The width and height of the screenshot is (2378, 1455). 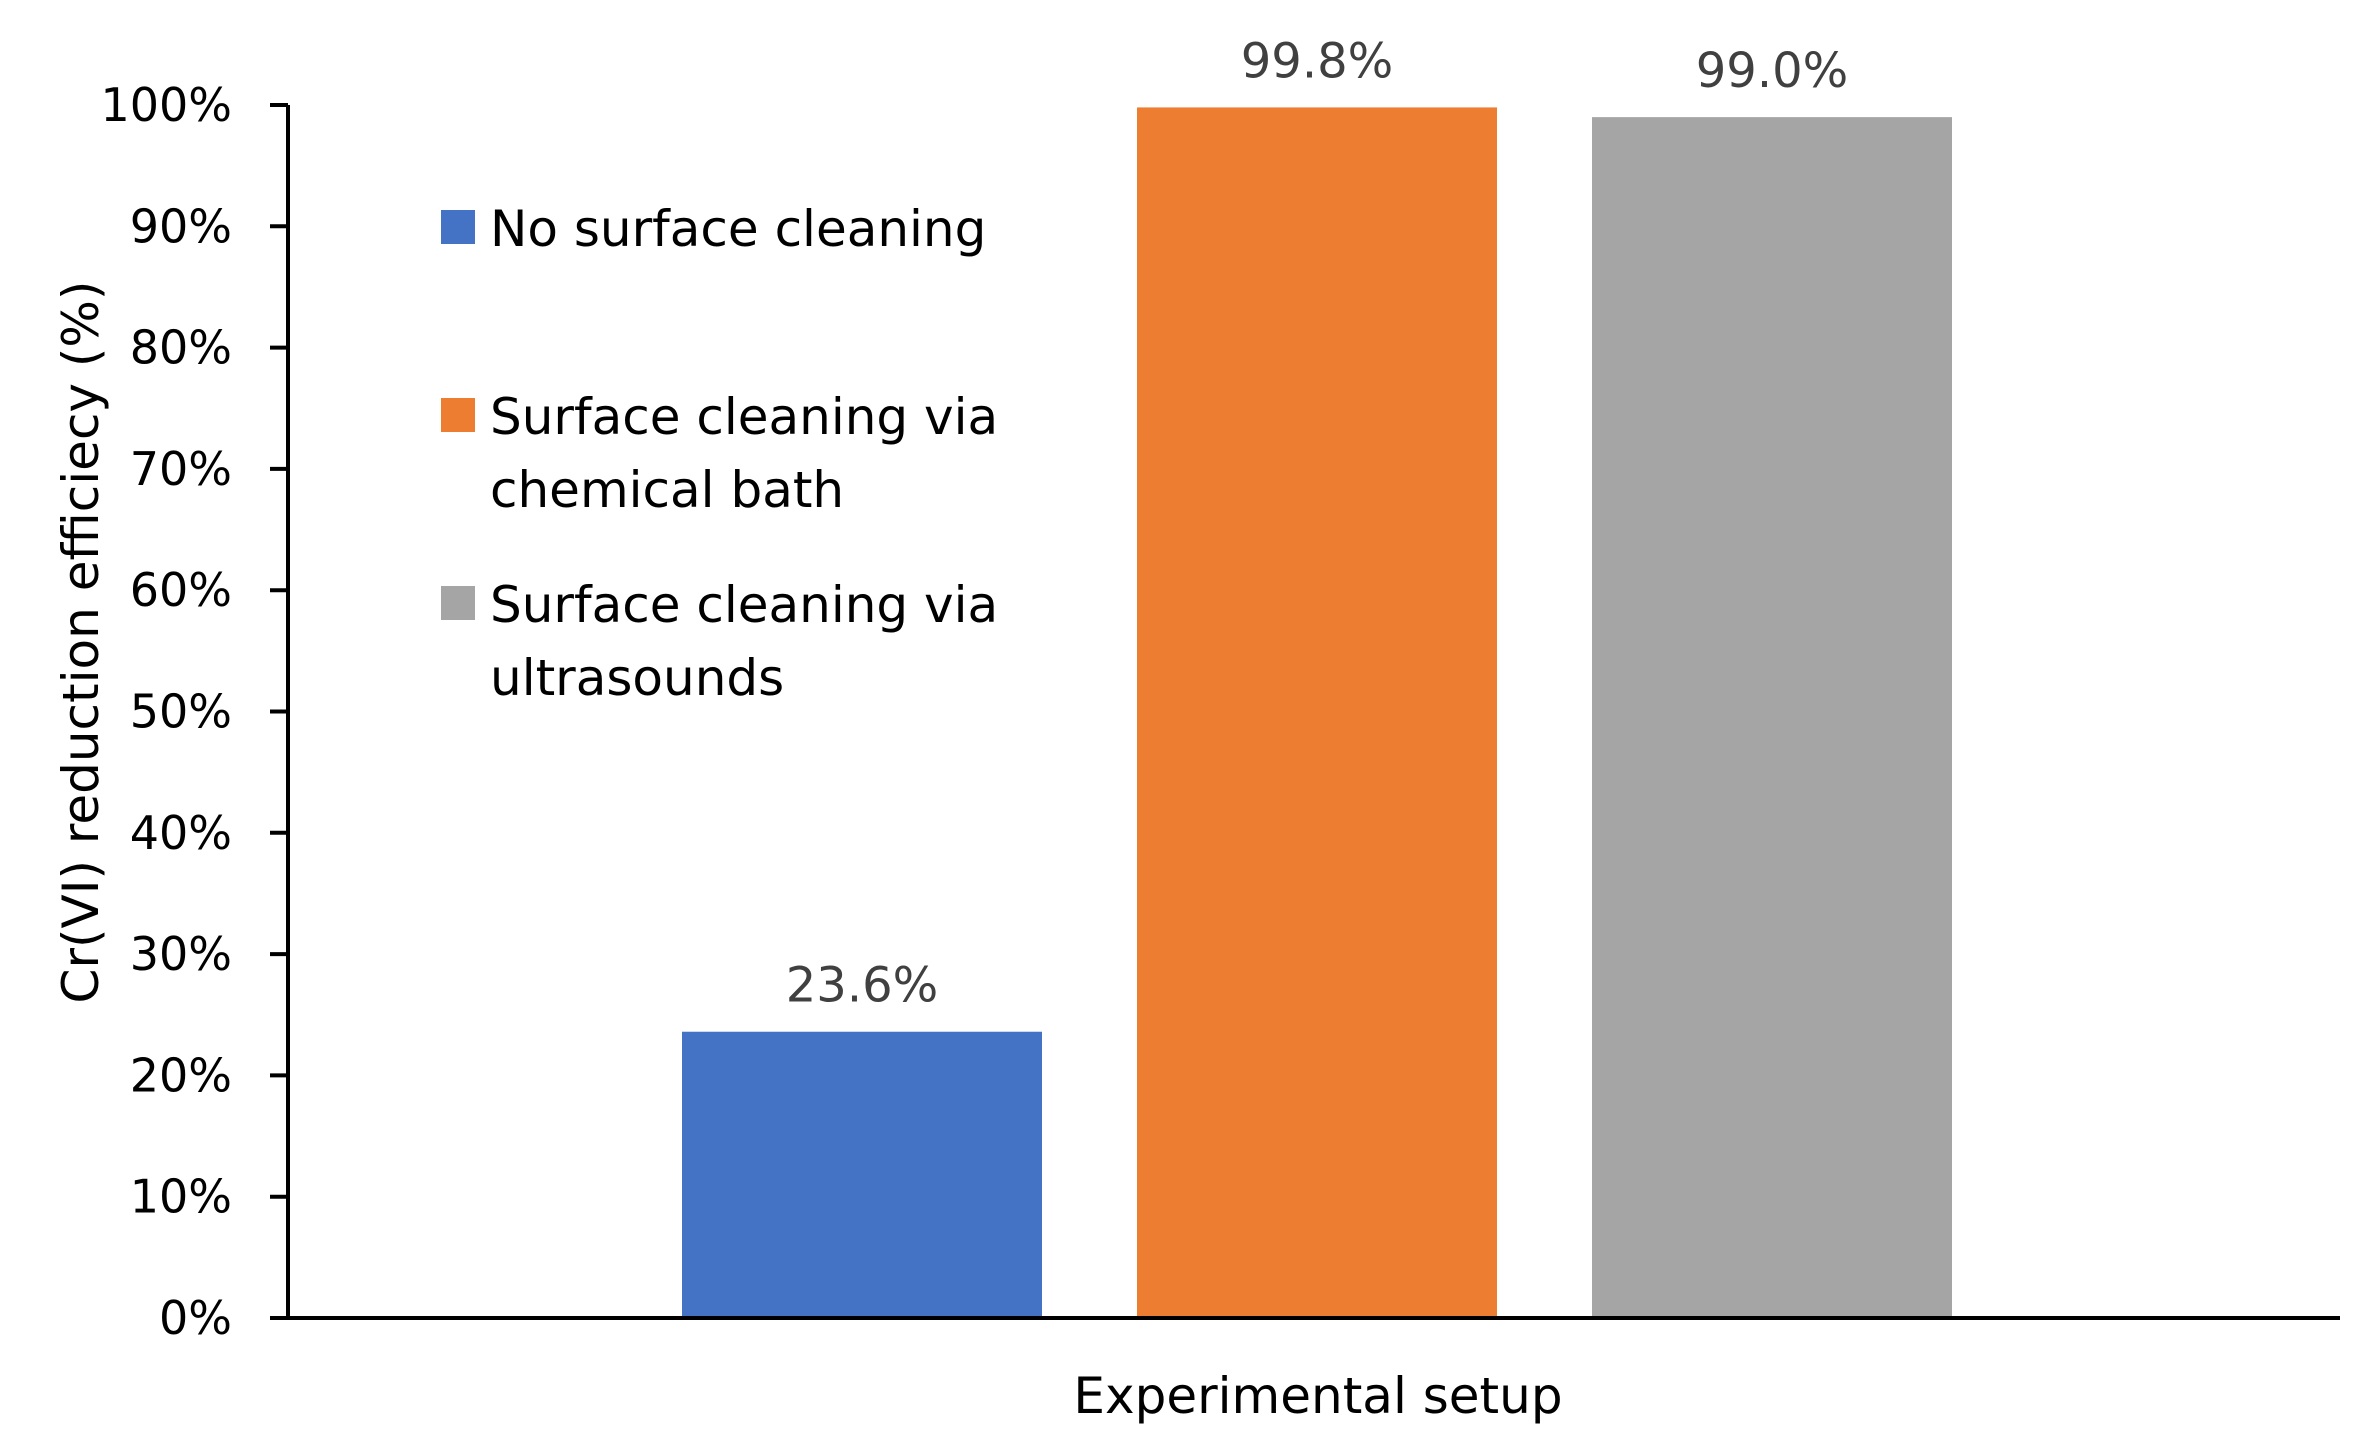 I want to click on legend-label-2-line-1: Surface cleaning via, so click(x=744, y=417).